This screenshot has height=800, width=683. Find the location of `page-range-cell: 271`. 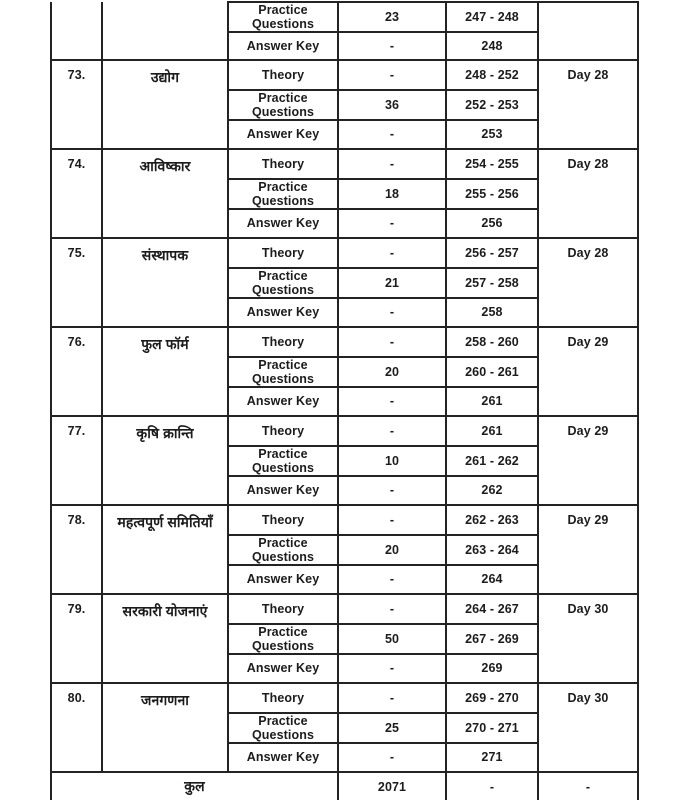

page-range-cell: 271 is located at coordinates (492, 757).